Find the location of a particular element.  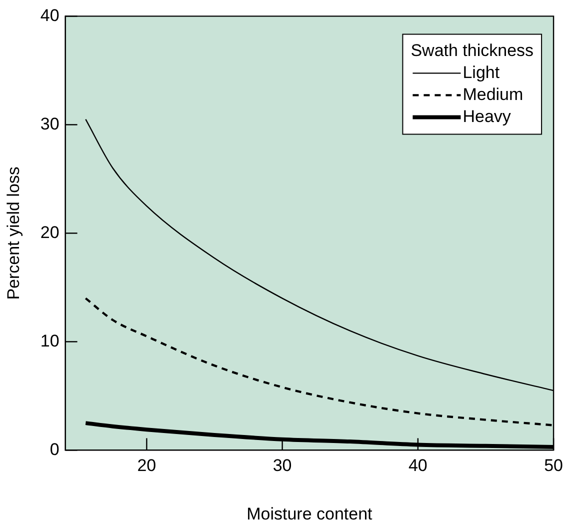

x-tick-label: 20 is located at coordinates (146, 466).